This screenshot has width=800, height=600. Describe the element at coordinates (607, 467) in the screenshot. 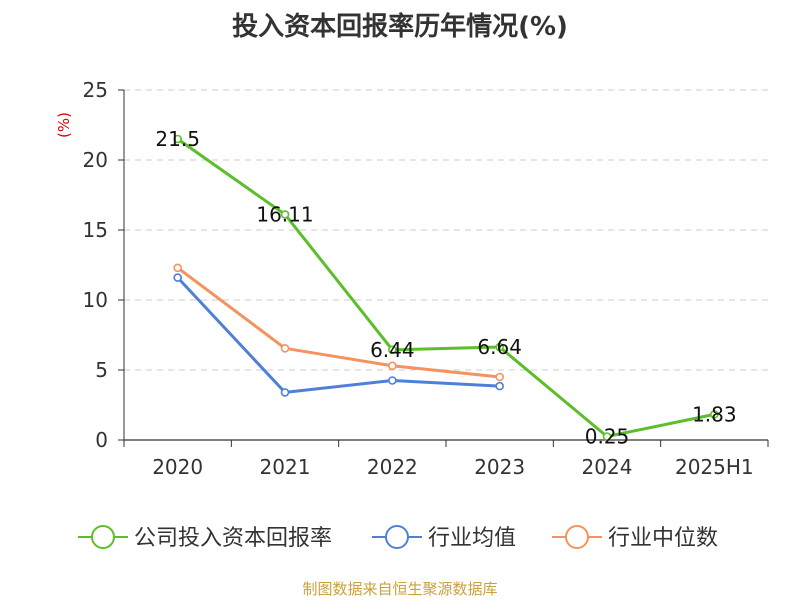

I see `x-tick-label: 2024` at that location.